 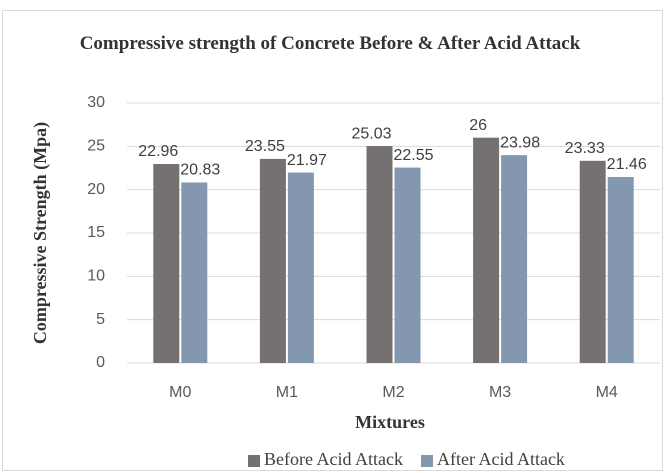 I want to click on value-label: 25.03, so click(x=371, y=133).